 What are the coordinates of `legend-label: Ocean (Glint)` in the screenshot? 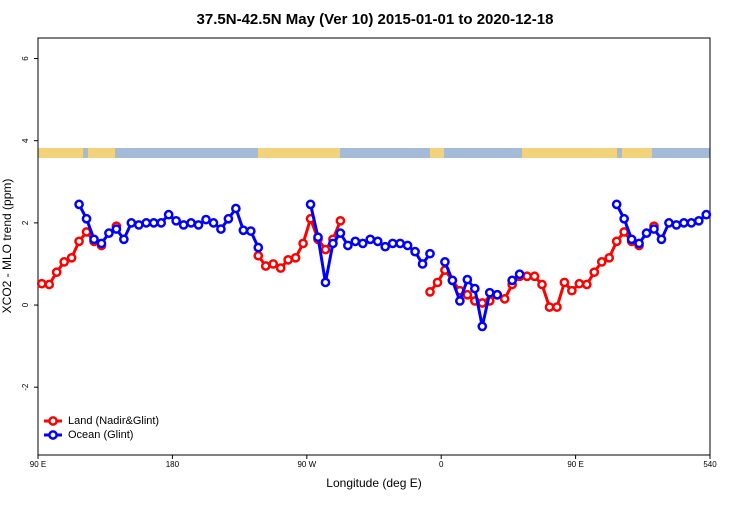 It's located at (100, 435).